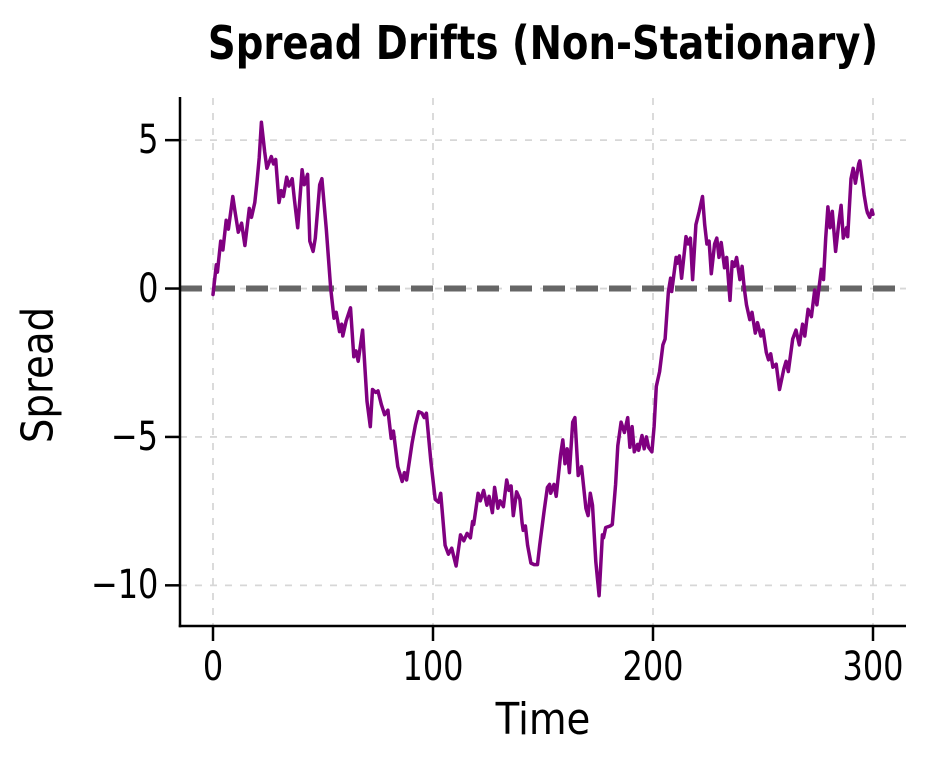 The width and height of the screenshot is (934, 784). I want to click on y-tick-label: −5, so click(134, 436).